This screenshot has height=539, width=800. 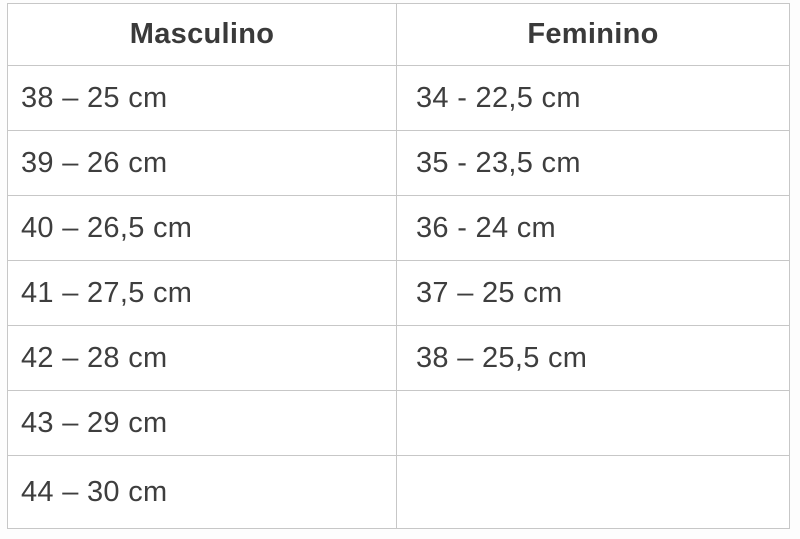 I want to click on cell-masculino-size: 40 – 26,5 cm, so click(x=202, y=228).